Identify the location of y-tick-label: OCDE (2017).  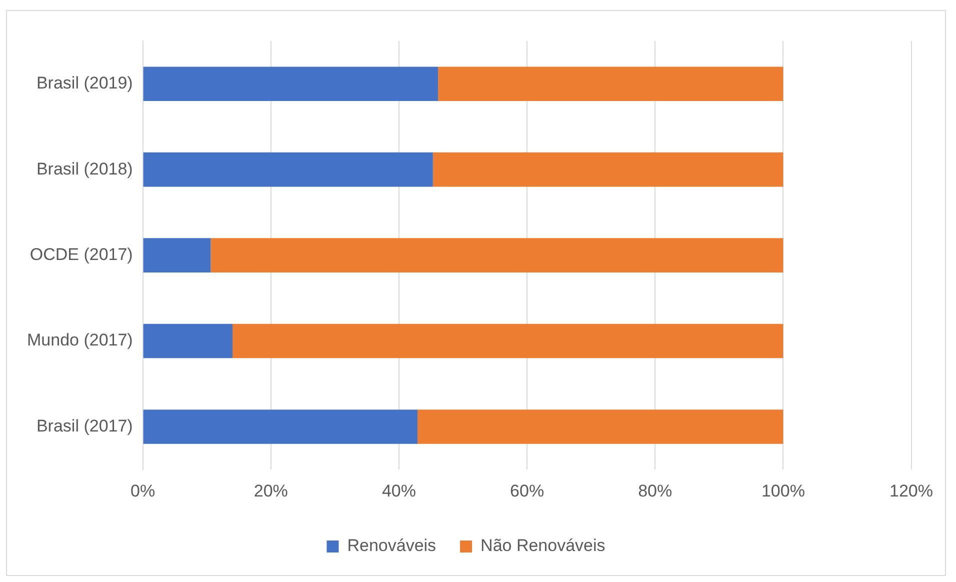
(81, 254).